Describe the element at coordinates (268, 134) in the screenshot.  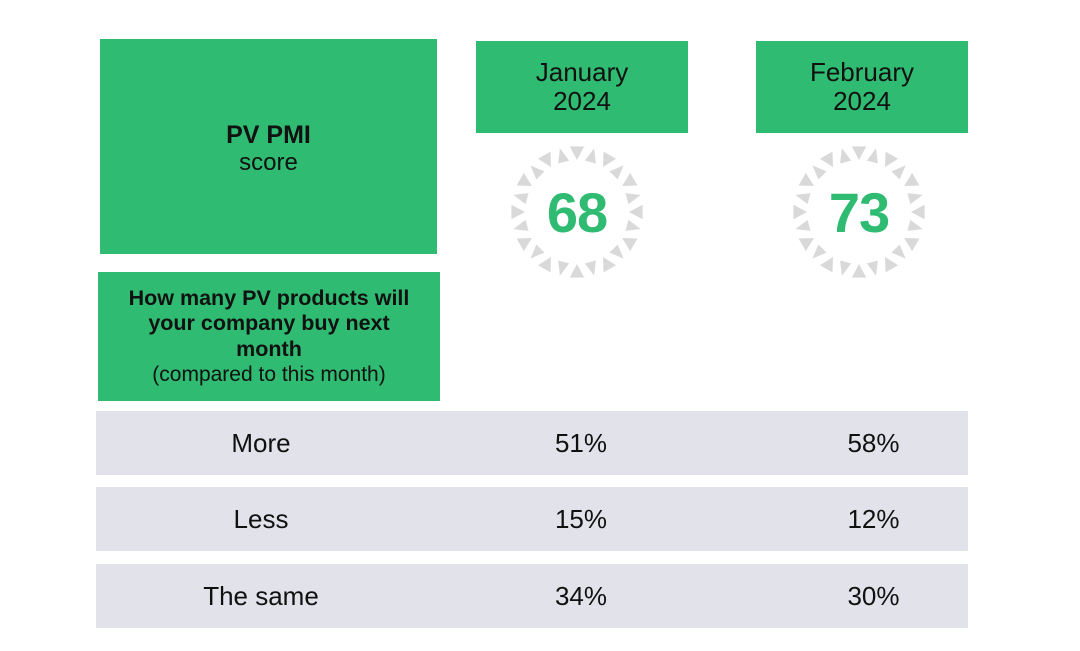
I see `pmi-title: PV PMI` at that location.